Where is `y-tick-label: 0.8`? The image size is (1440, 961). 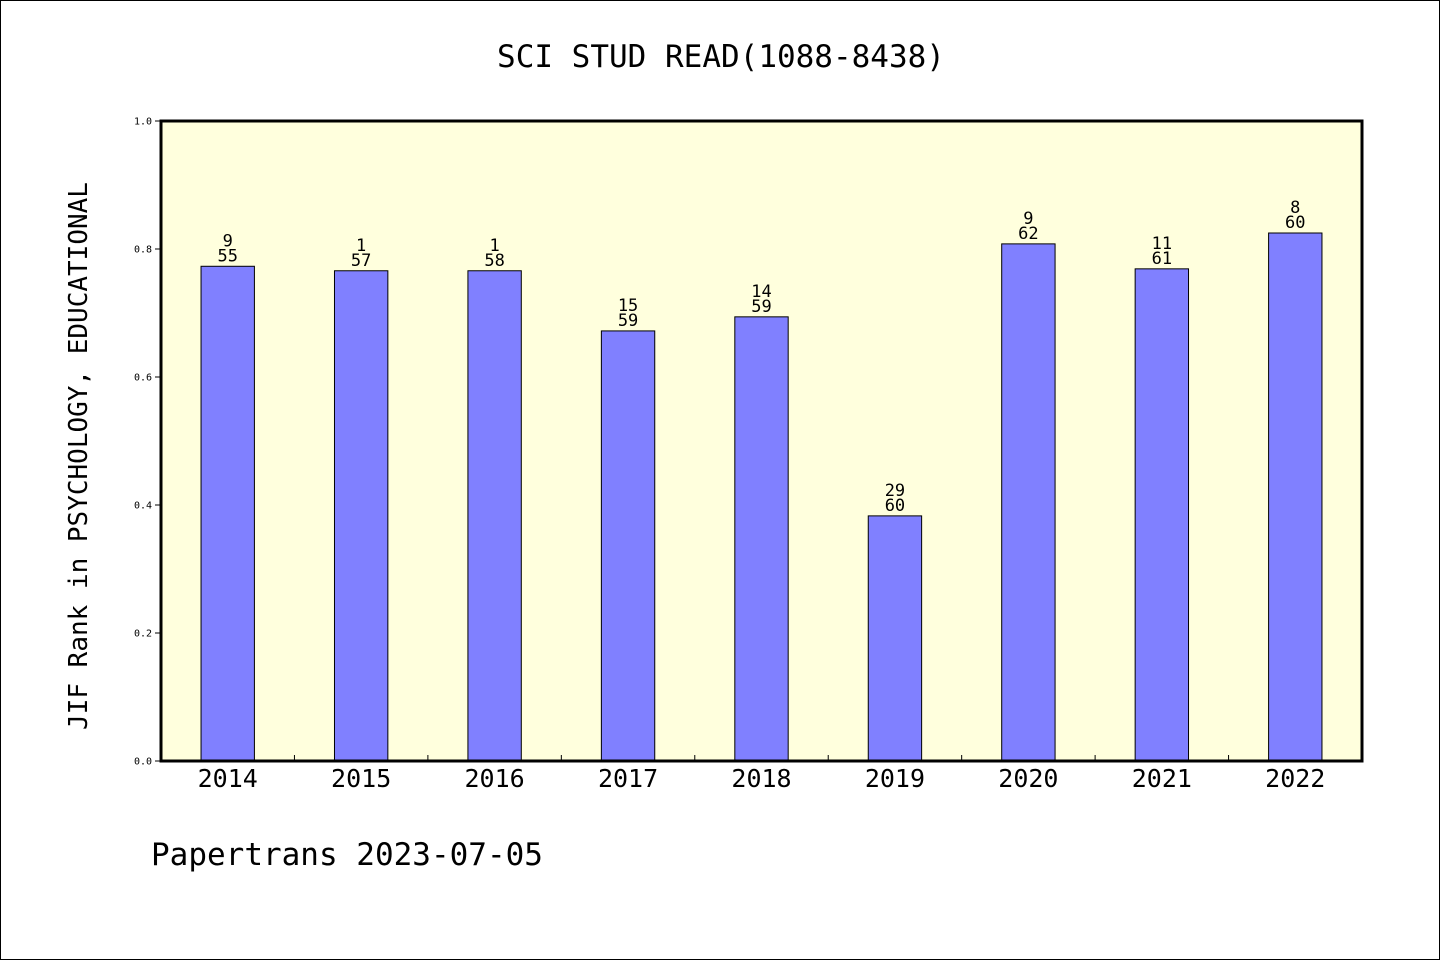 y-tick-label: 0.8 is located at coordinates (143, 250).